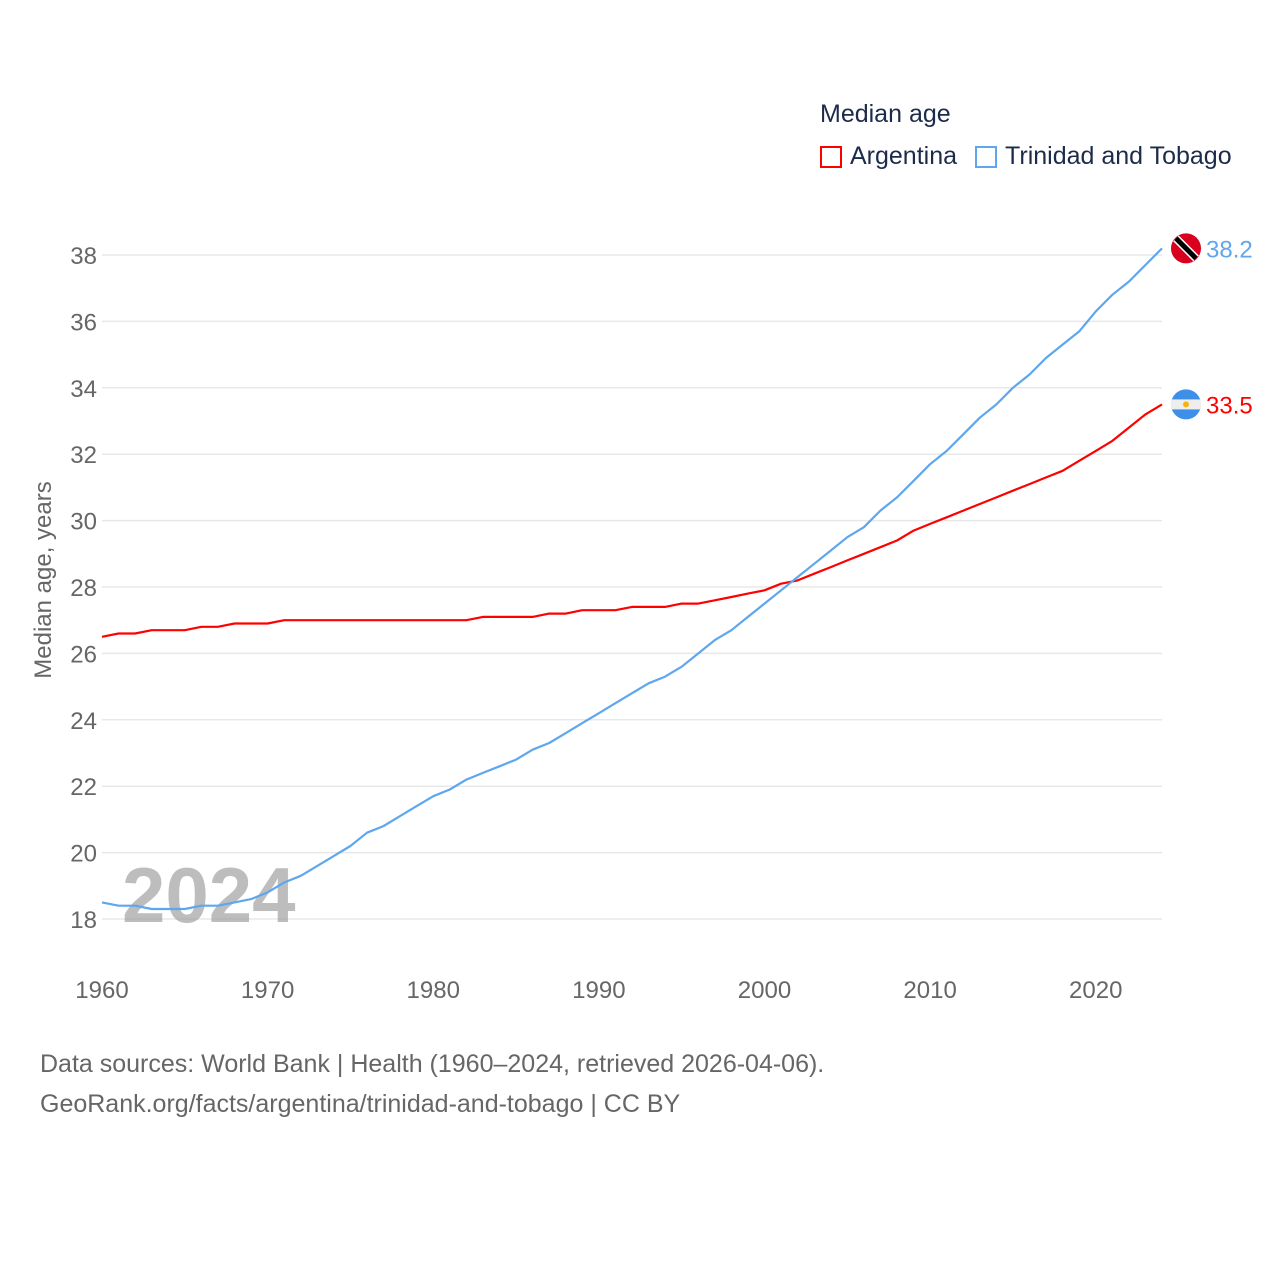  I want to click on legend-label-argentina: Argentina, so click(904, 156).